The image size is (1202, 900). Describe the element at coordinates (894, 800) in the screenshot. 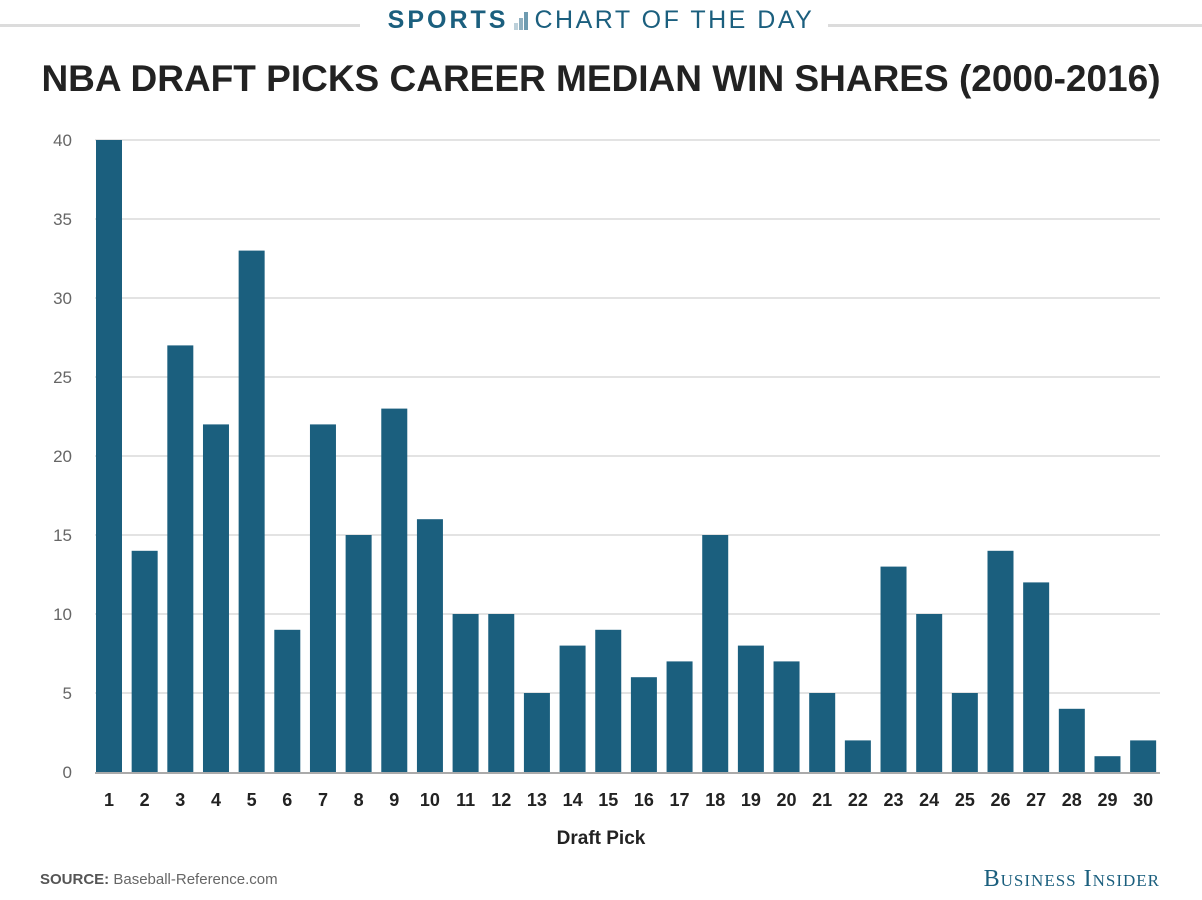

I see `x-tick-label: 23` at that location.